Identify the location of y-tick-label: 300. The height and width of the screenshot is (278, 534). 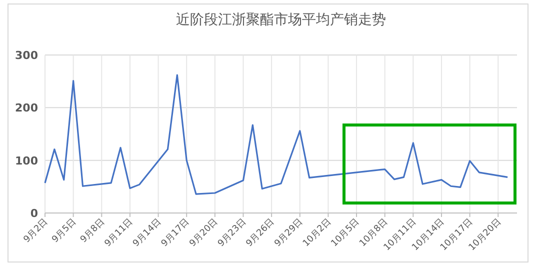
(26, 55).